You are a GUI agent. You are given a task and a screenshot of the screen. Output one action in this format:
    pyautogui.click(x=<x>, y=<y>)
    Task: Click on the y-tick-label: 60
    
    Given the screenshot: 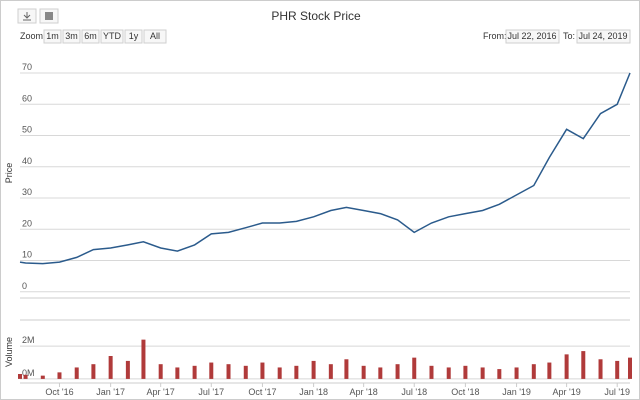 What is the action you would take?
    pyautogui.click(x=27, y=98)
    